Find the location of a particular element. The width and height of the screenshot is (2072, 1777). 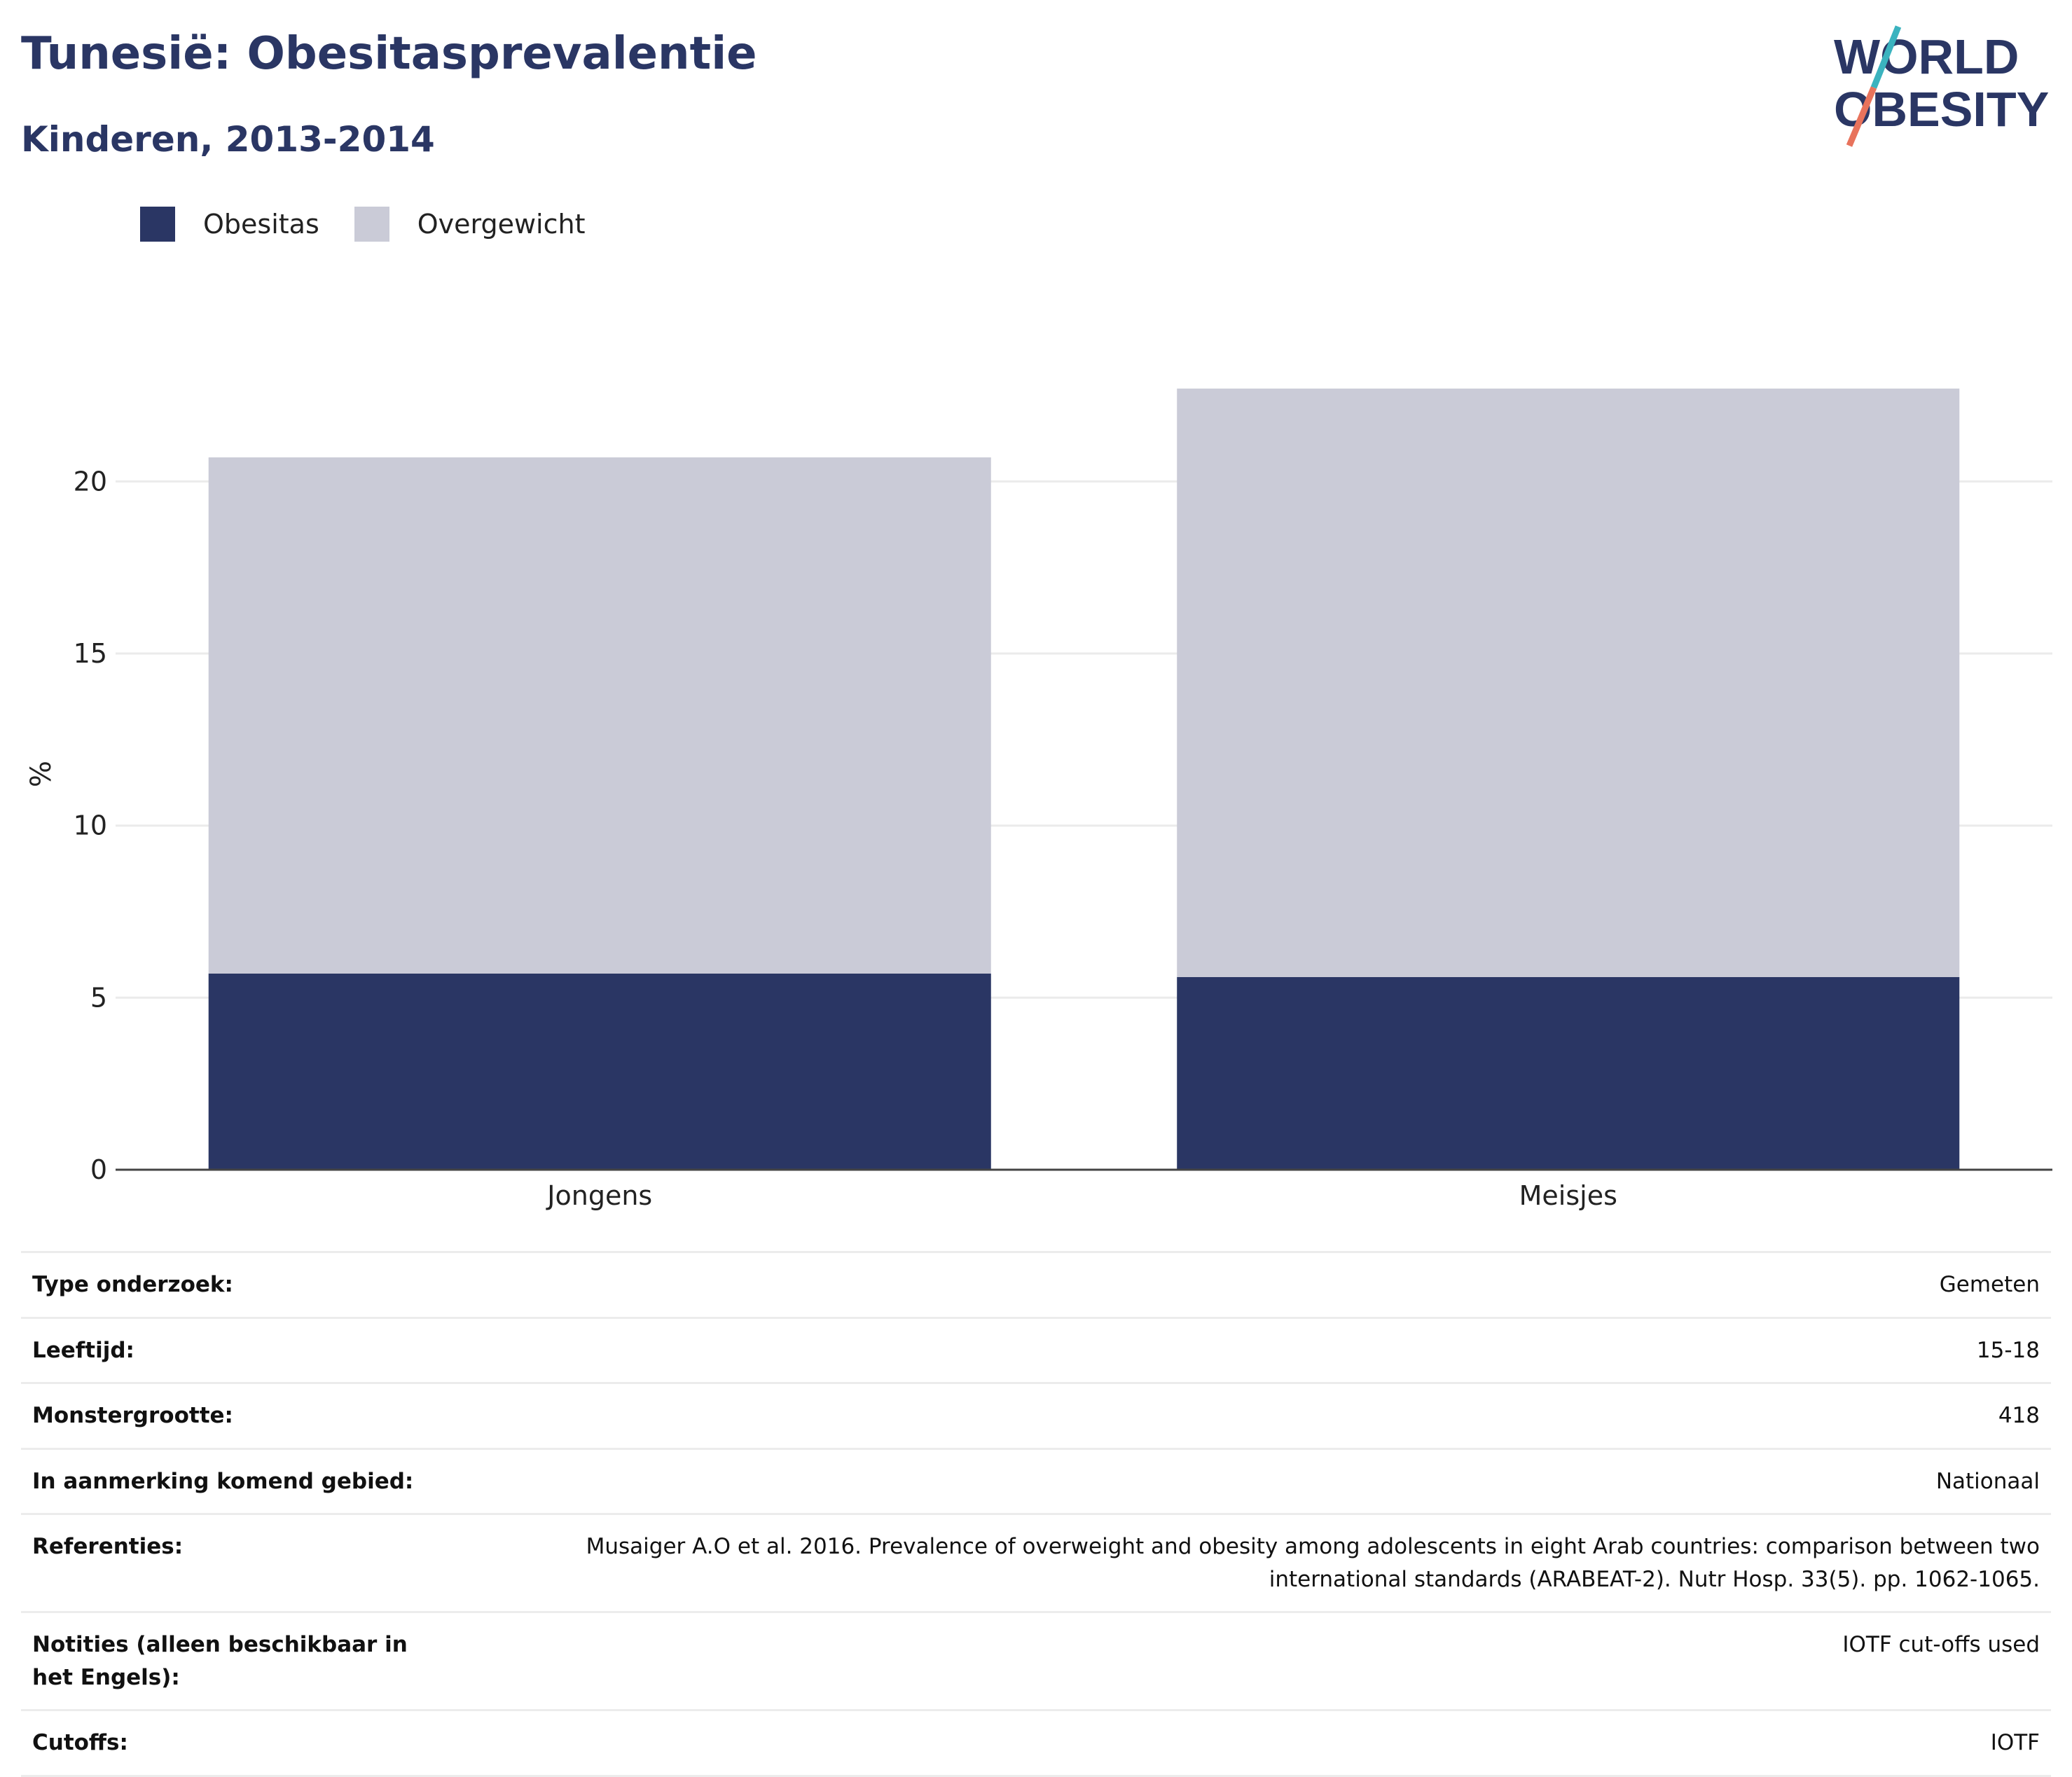

chart-subtitle: Kinderen, 2013-2014 is located at coordinates (228, 139).